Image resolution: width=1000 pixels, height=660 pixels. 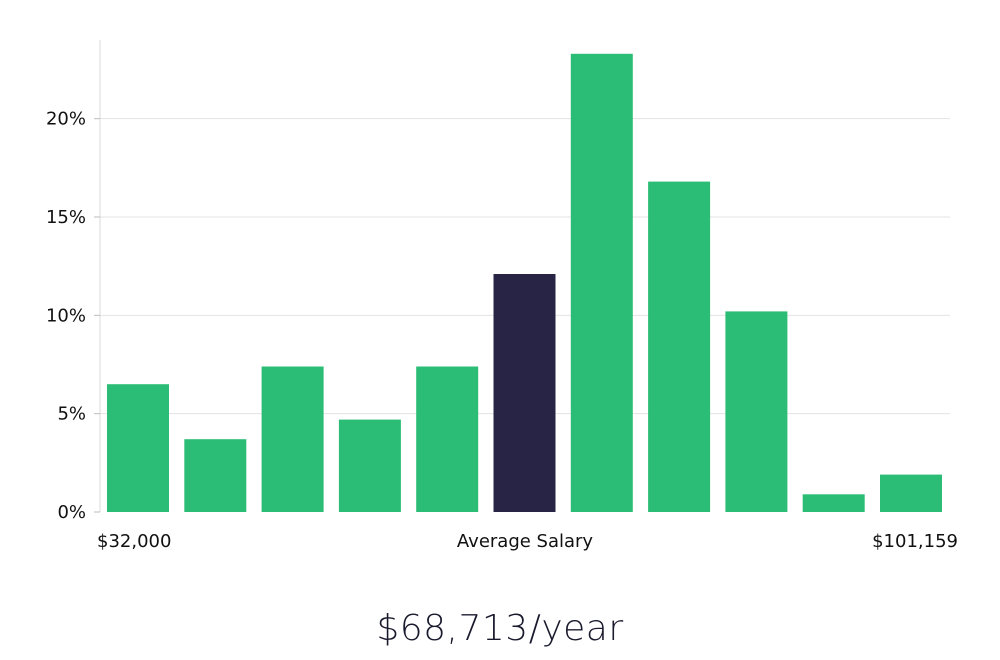 I want to click on x-label-max: $101,159, so click(x=915, y=541).